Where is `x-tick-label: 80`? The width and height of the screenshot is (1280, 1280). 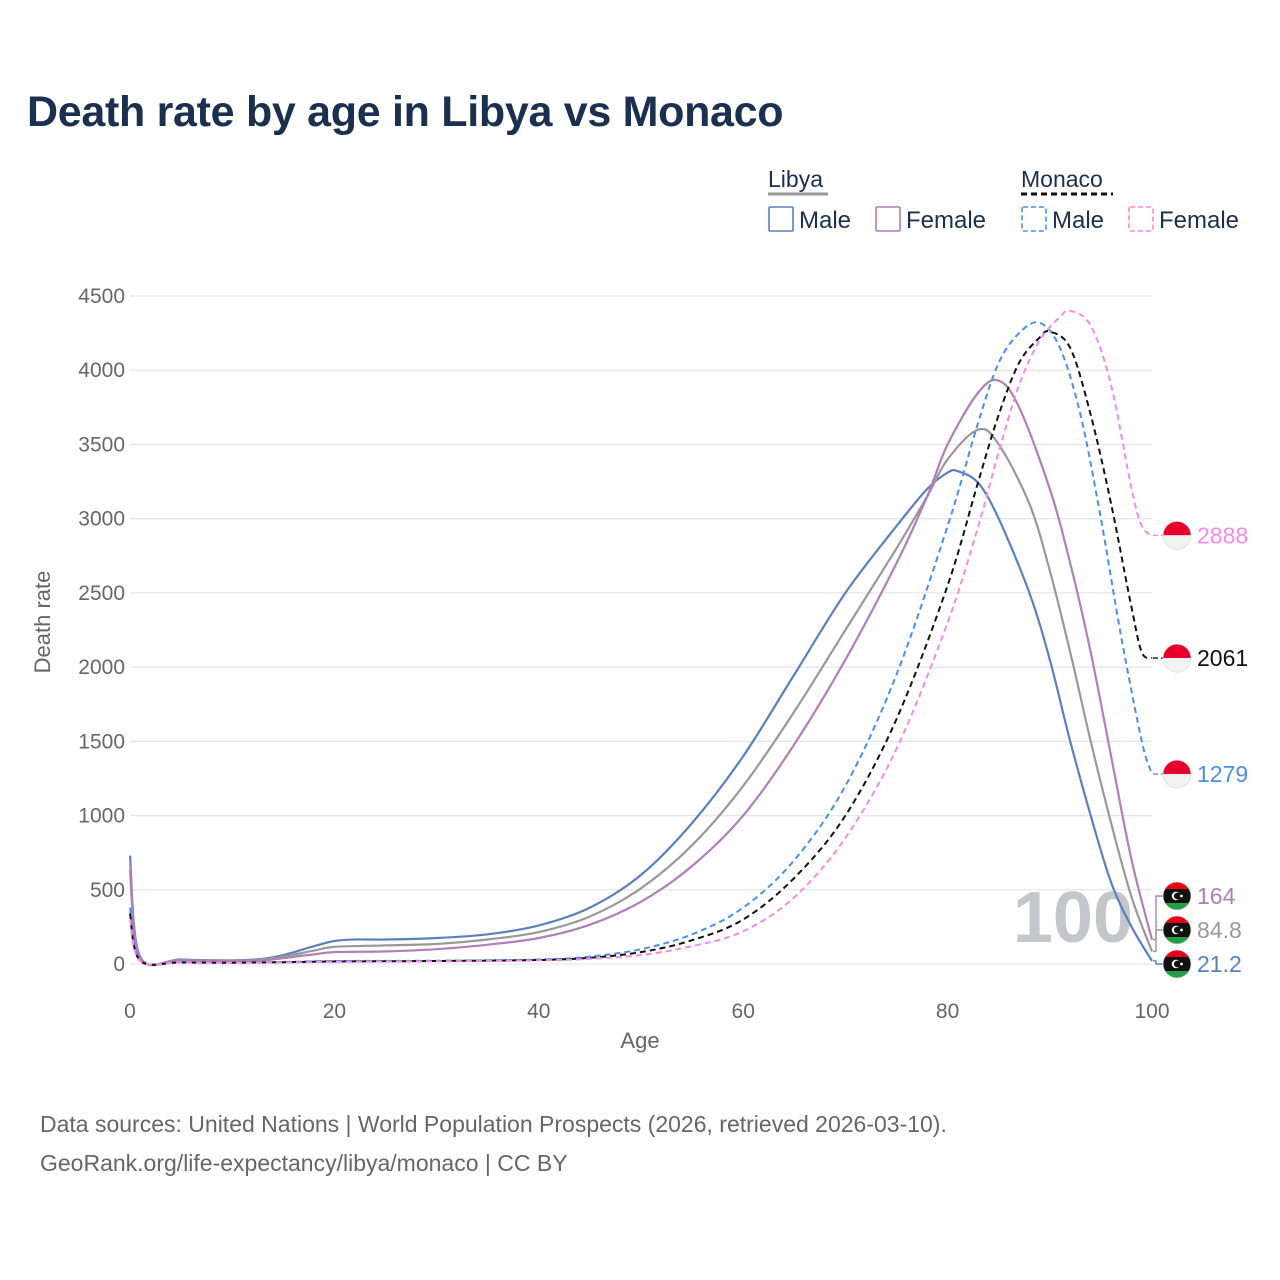
x-tick-label: 80 is located at coordinates (947, 1011).